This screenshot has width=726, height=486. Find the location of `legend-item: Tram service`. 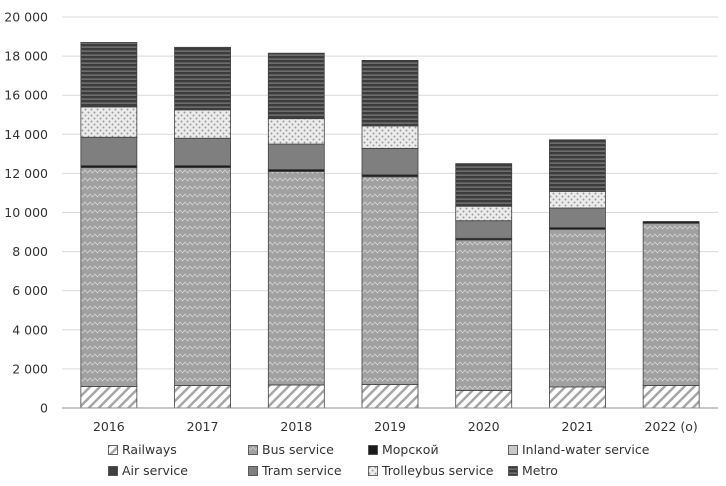

legend-item: Tram service is located at coordinates (308, 470).